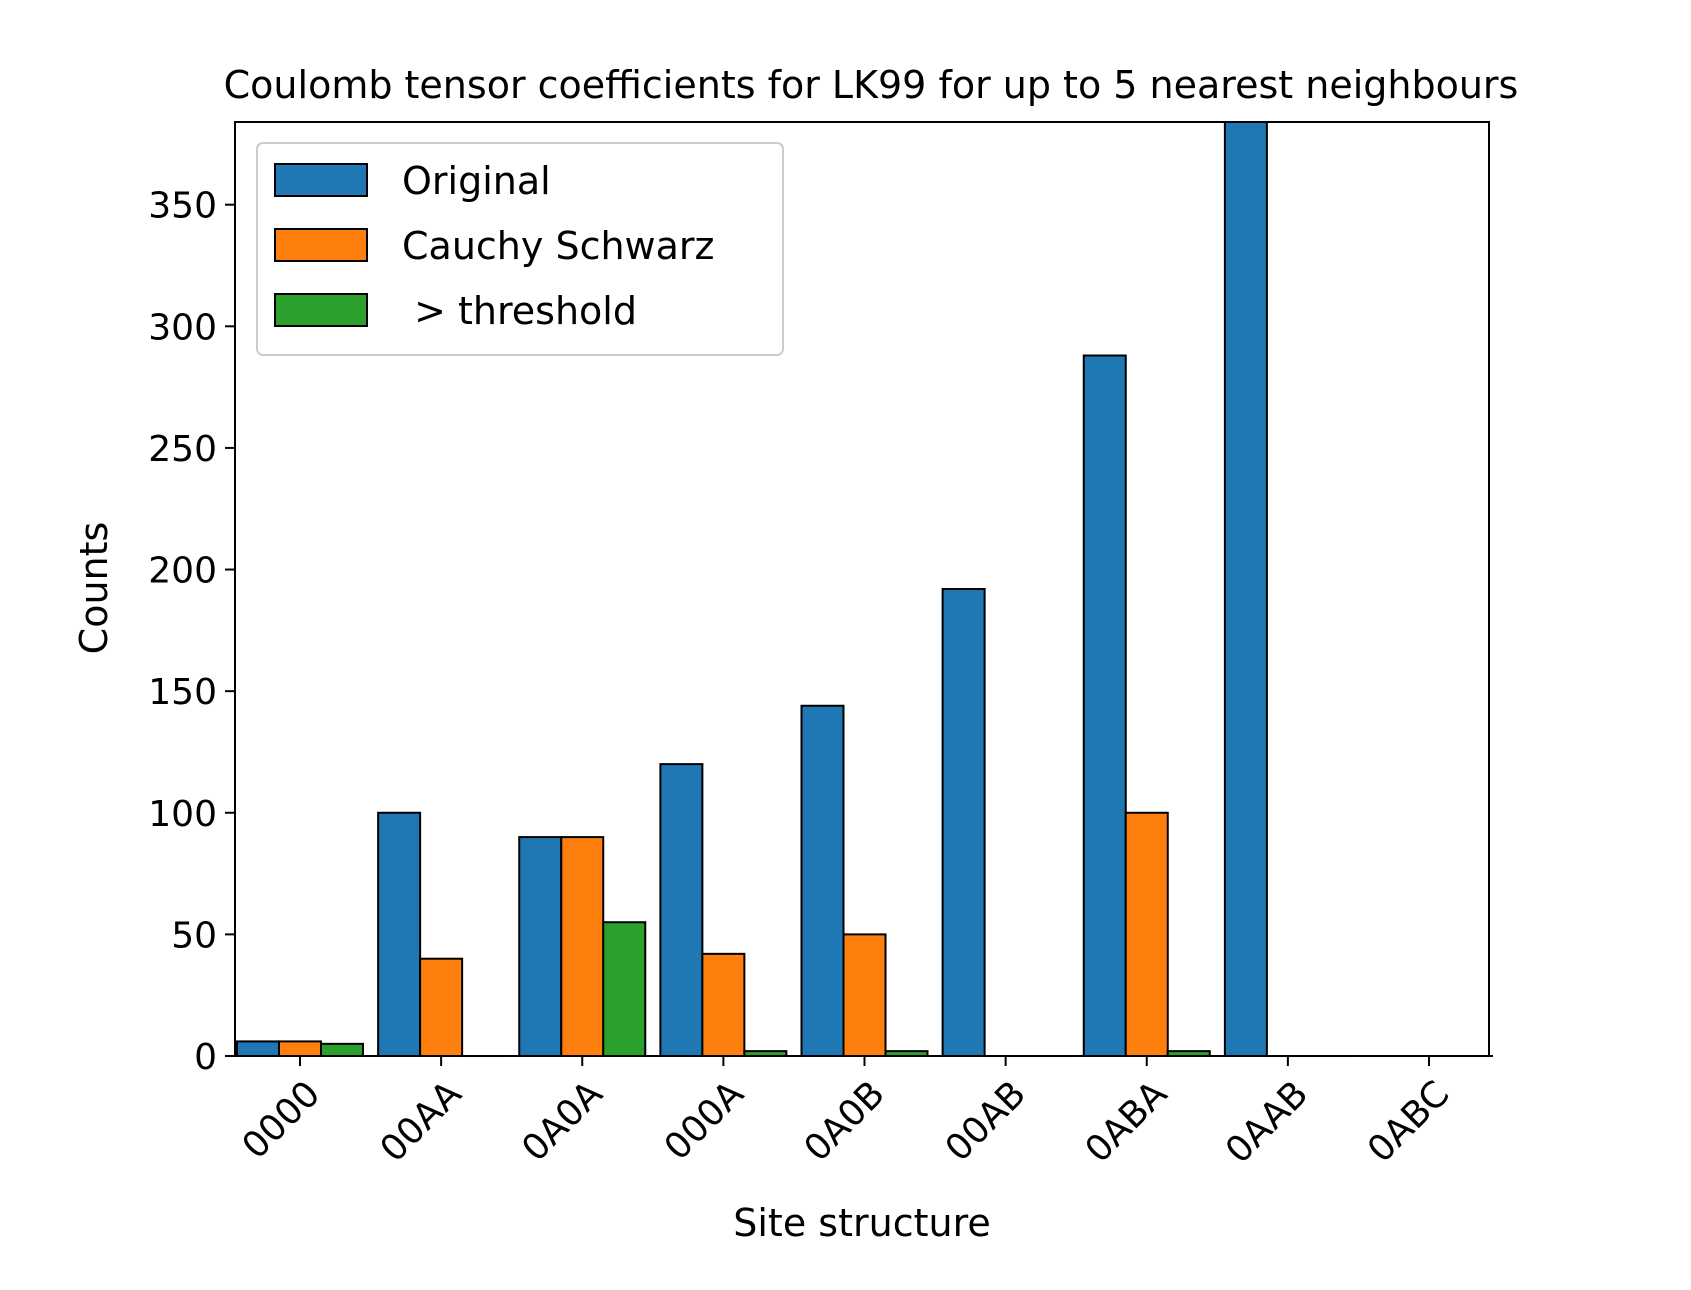  What do you see at coordinates (182, 692) in the screenshot?
I see `y-tick-label: 150` at bounding box center [182, 692].